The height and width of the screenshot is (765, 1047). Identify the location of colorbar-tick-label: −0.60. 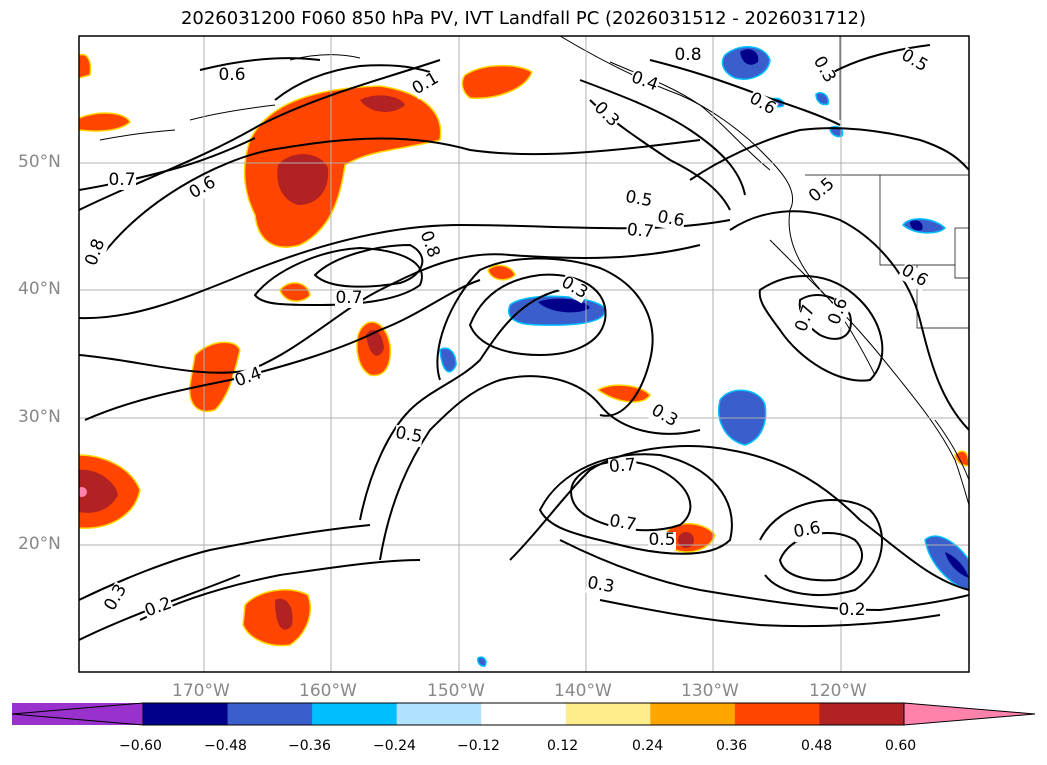
(140, 746).